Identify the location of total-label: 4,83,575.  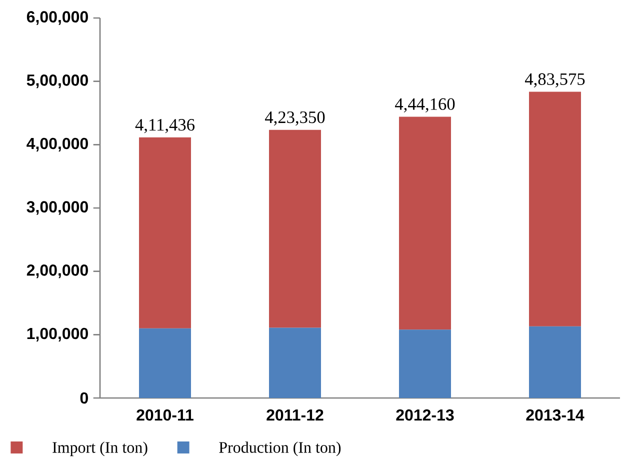
(554, 80).